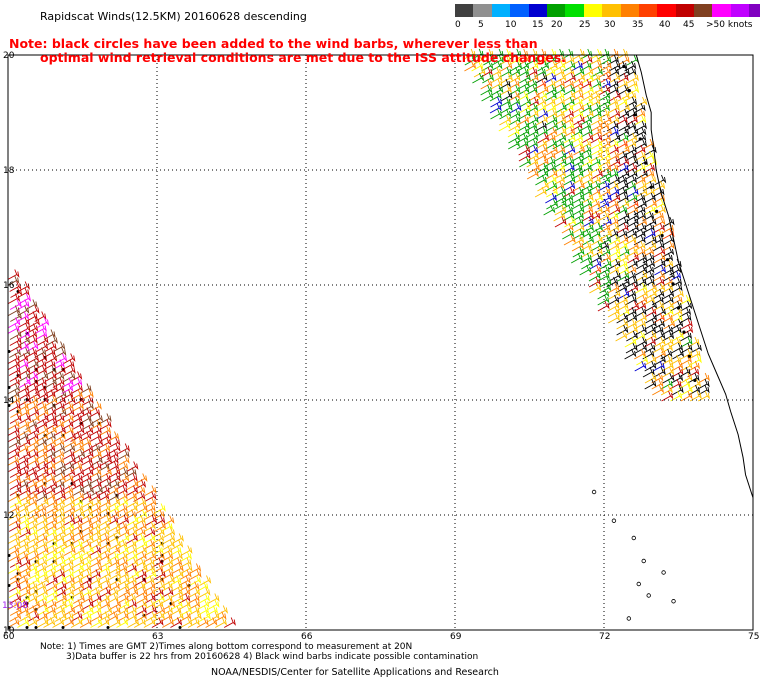  What do you see at coordinates (605, 637) in the screenshot?
I see `lon-tick-label: 72` at bounding box center [605, 637].